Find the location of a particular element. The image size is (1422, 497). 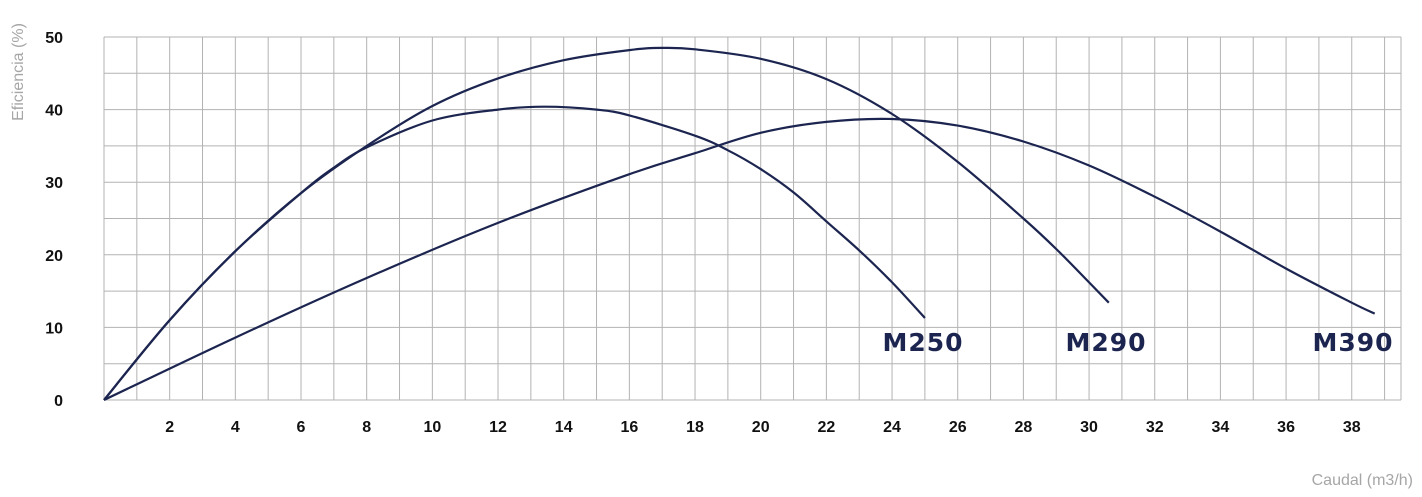

x-tick-label: 4 is located at coordinates (235, 427).